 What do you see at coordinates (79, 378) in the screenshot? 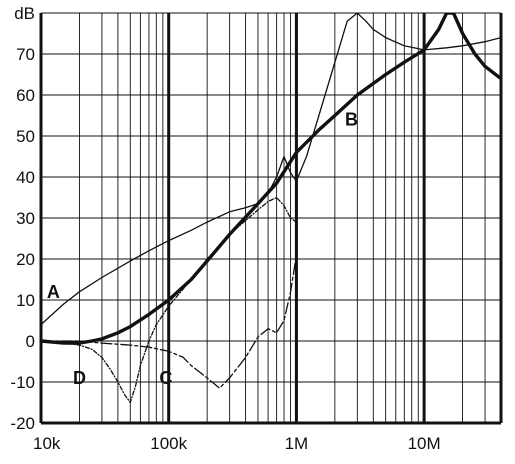
I see `series-label-d: D` at bounding box center [79, 378].